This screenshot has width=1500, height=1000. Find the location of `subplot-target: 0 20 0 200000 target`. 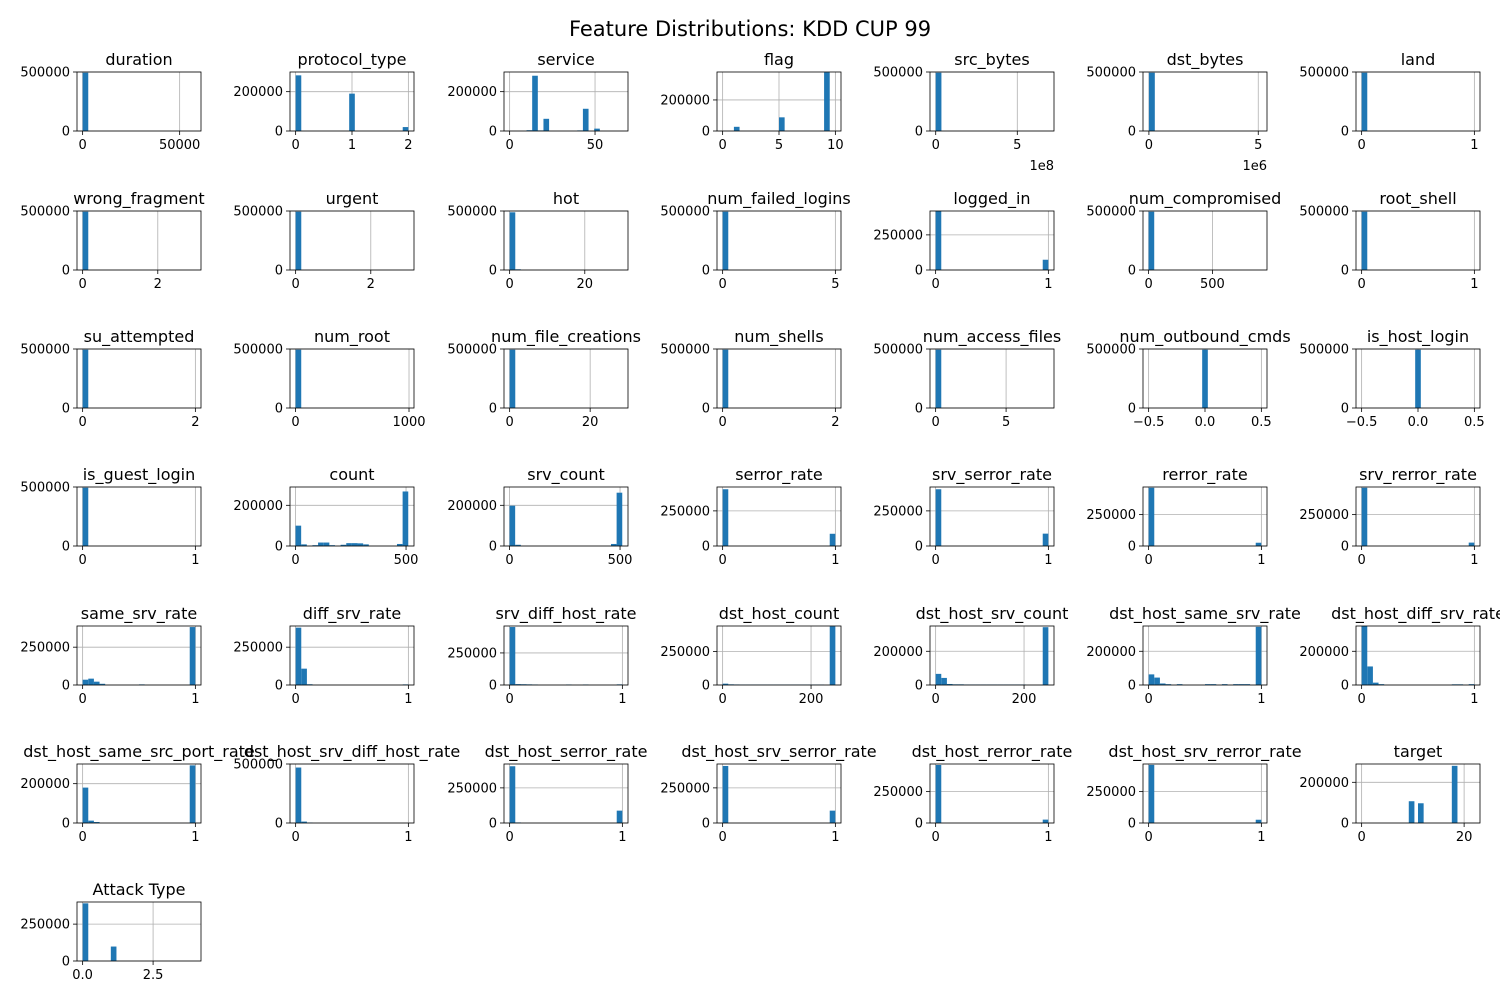

subplot-target: 0 20 0 200000 target is located at coordinates (1390, 793).